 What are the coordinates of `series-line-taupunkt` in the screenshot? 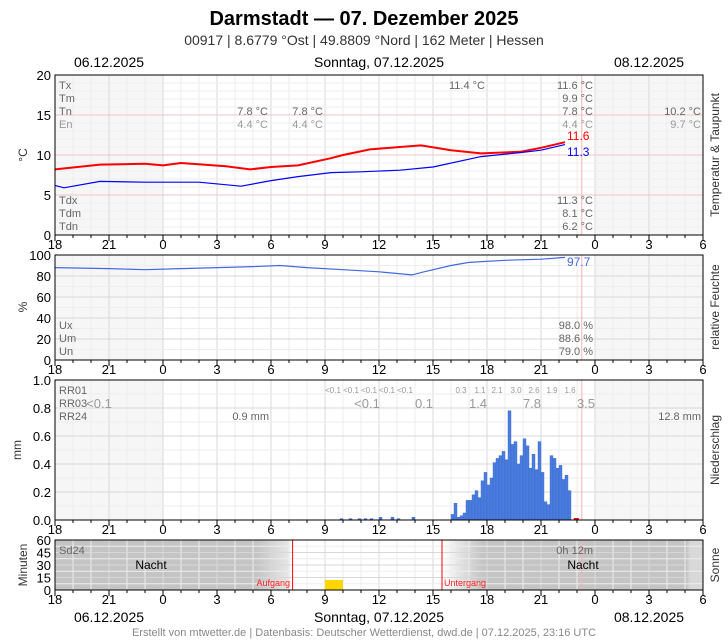 It's located at (310, 166).